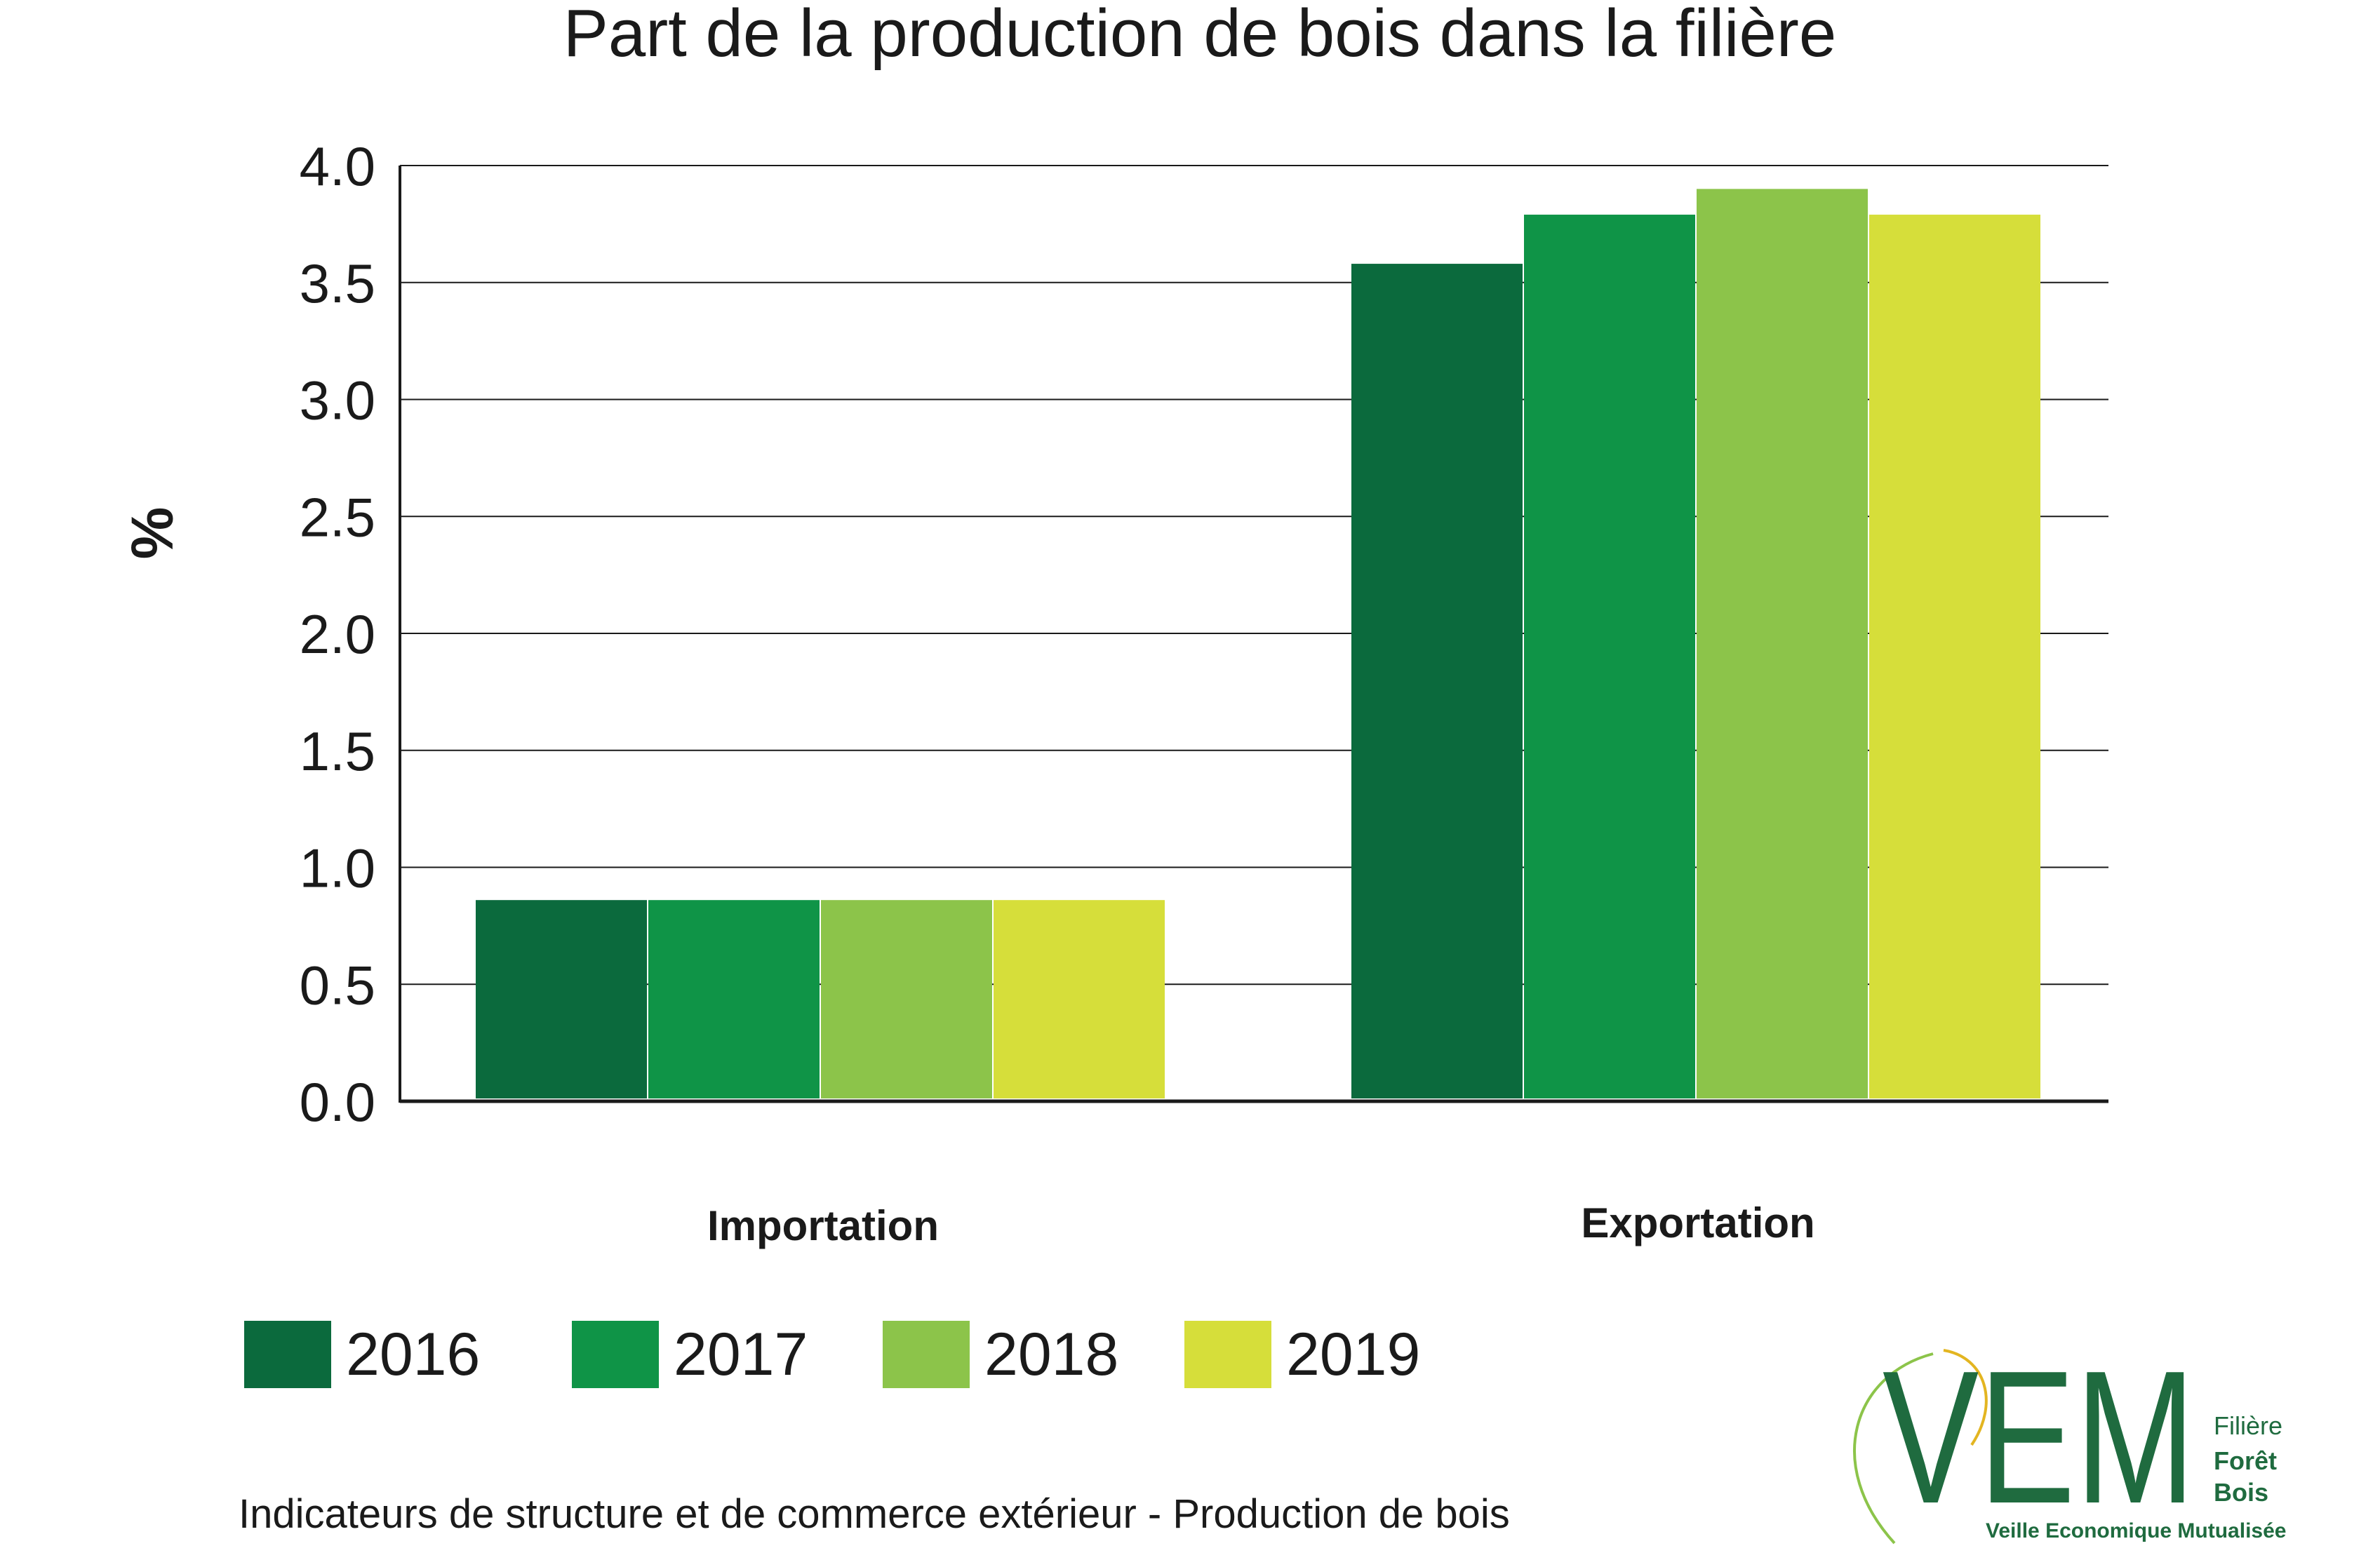 This screenshot has width=2380, height=1567. I want to click on legend-swatch-2016, so click(287, 1354).